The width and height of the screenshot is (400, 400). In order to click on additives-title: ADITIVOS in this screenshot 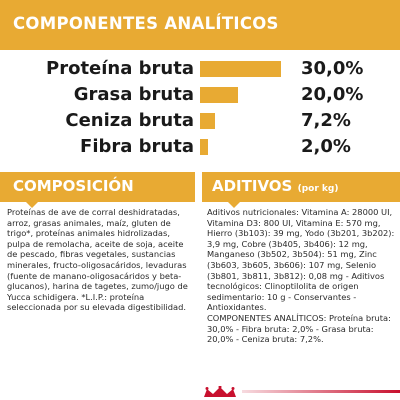, I will do `click(252, 186)`.